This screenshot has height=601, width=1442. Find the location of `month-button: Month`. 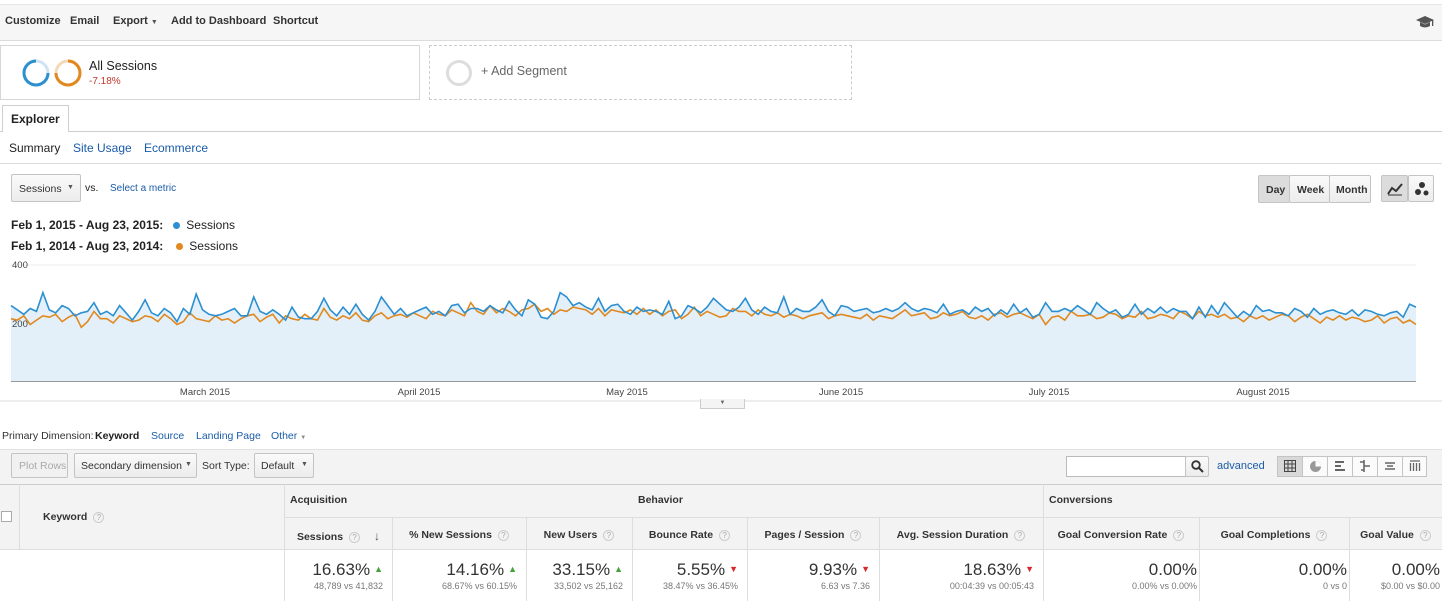

month-button: Month is located at coordinates (1350, 189).